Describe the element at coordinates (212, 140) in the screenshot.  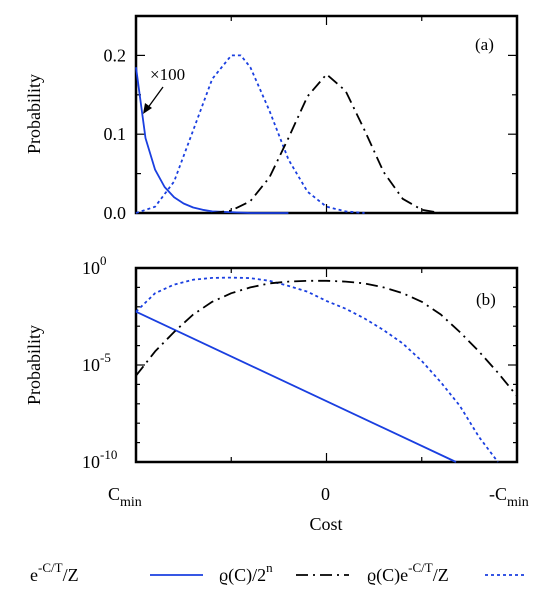
I see `series-solid` at that location.